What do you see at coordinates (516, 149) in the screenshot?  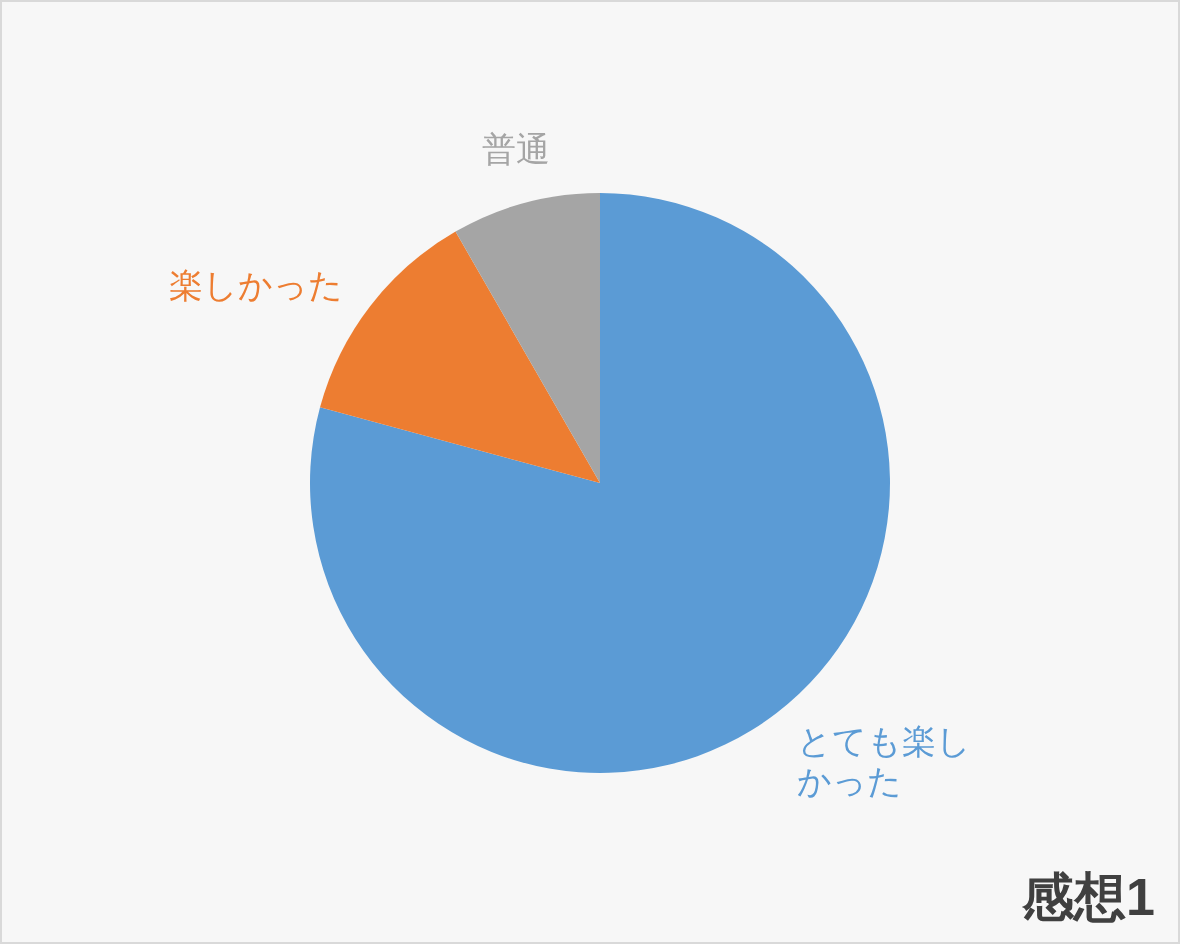 I see `slice-label: 普通` at bounding box center [516, 149].